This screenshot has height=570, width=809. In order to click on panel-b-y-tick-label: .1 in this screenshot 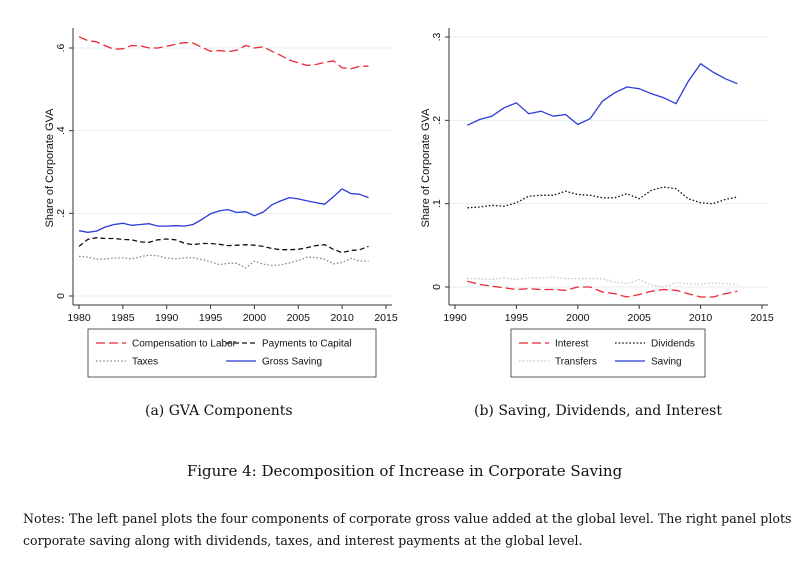, I will do `click(437, 203)`.